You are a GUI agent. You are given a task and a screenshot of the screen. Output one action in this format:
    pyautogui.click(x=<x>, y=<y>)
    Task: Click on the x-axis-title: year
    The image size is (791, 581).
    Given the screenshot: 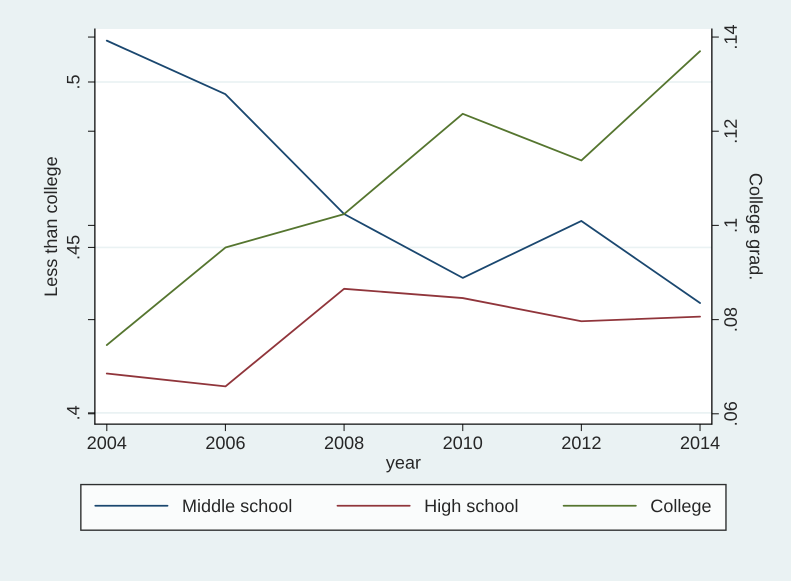 What is the action you would take?
    pyautogui.click(x=403, y=465)
    